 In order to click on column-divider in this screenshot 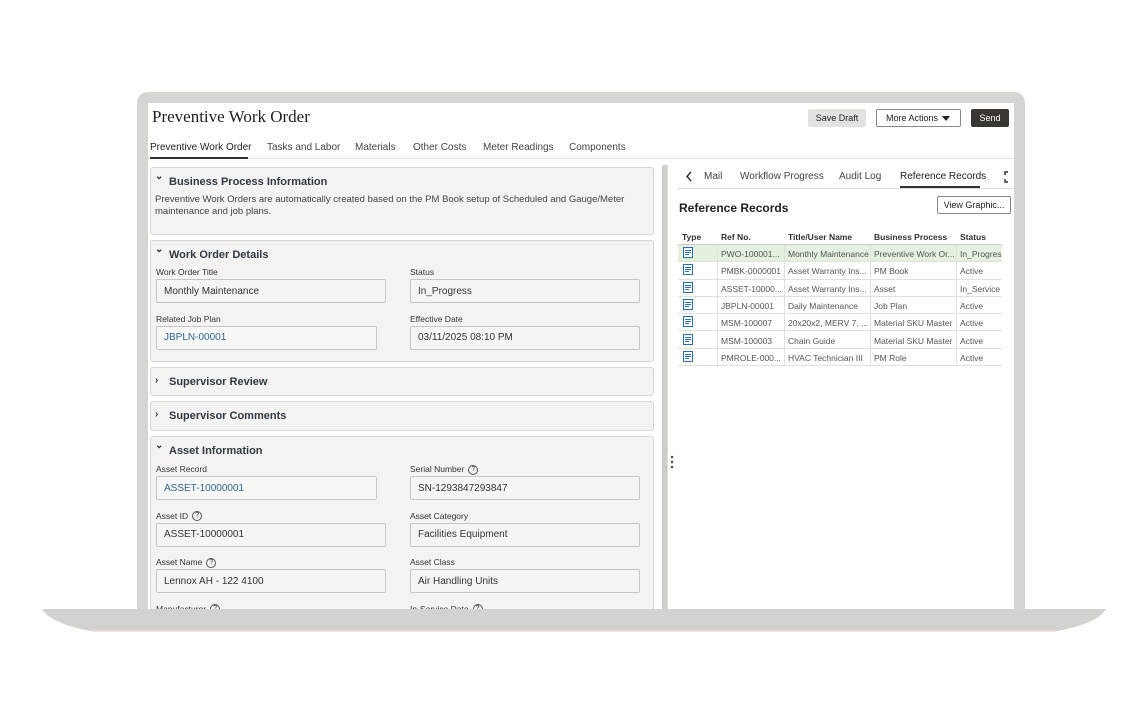, I will do `click(870, 306)`.